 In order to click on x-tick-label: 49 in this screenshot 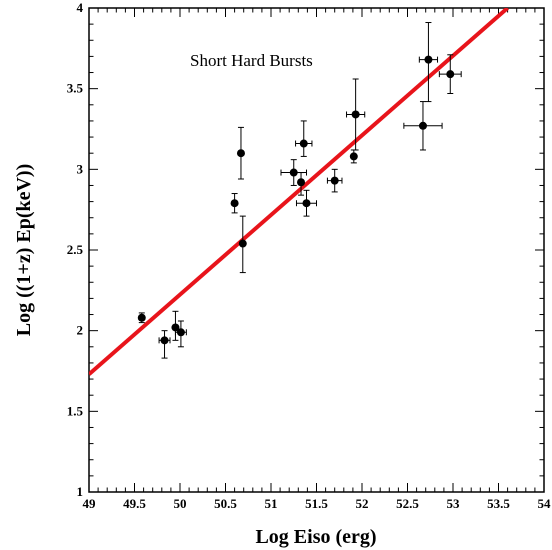, I will do `click(90, 503)`.